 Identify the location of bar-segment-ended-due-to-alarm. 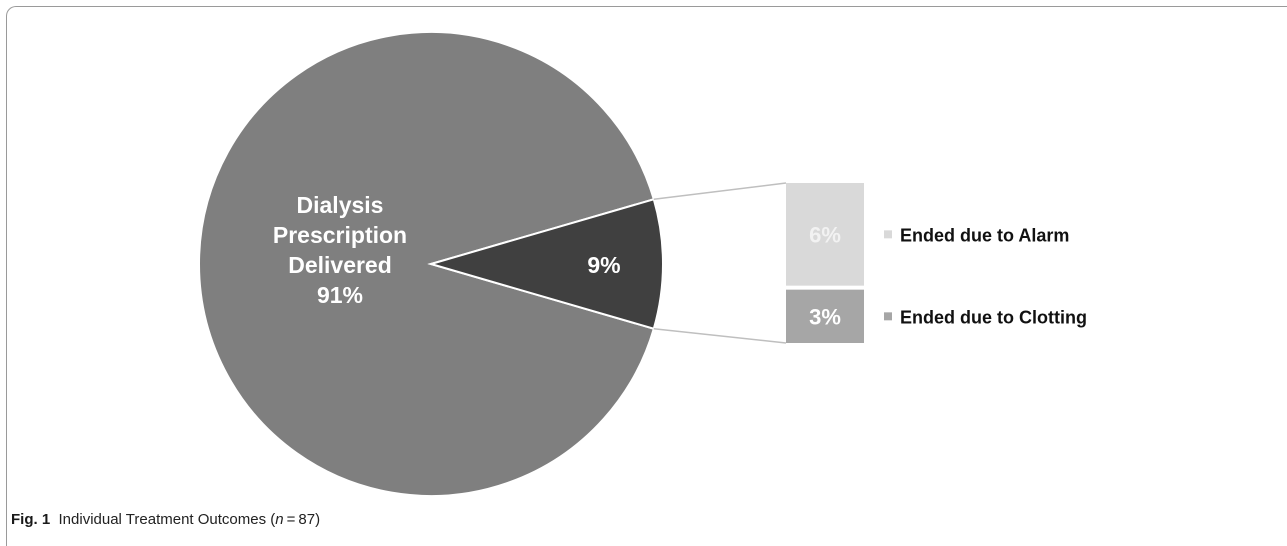
(825, 234).